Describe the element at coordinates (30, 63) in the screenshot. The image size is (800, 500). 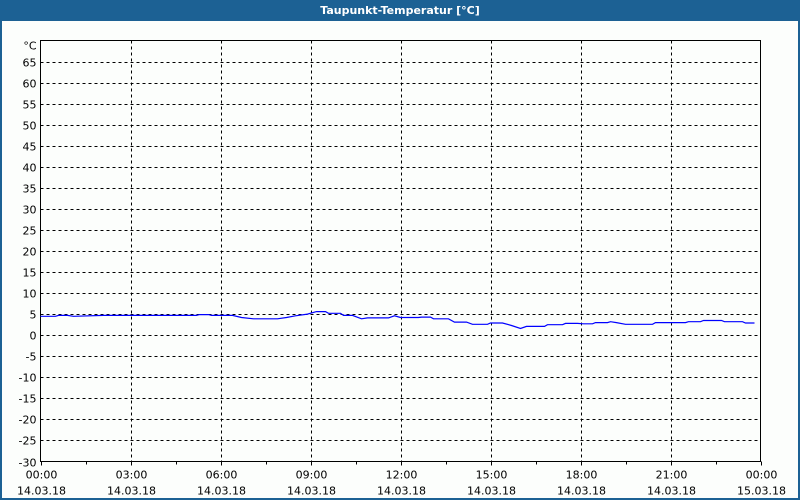
I see `y-tick-label: 65` at that location.